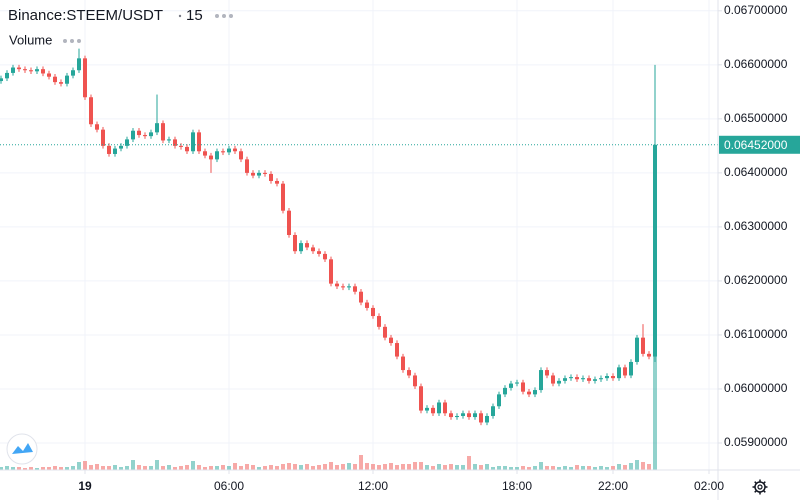 Image resolution: width=800 pixels, height=500 pixels. I want to click on x-tick-label: 18:00, so click(517, 486).